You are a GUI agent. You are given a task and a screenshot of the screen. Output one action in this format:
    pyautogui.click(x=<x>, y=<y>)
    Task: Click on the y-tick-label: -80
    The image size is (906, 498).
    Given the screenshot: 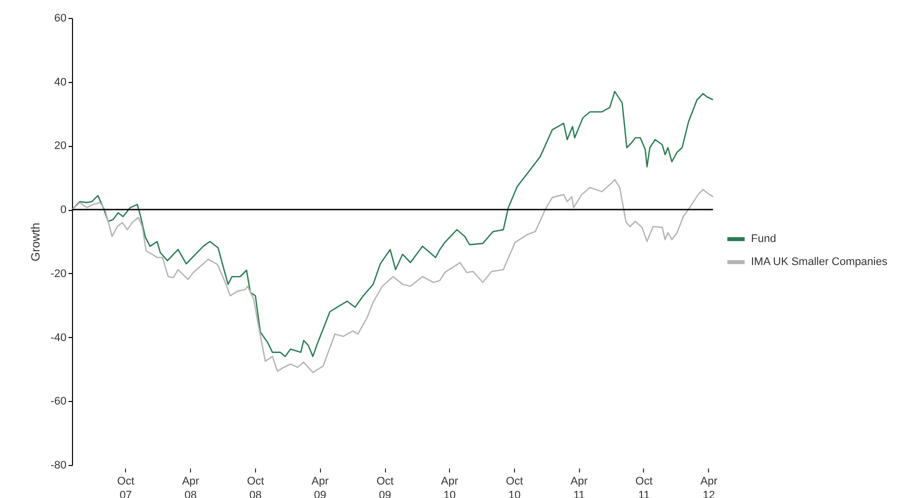 What is the action you would take?
    pyautogui.click(x=58, y=466)
    